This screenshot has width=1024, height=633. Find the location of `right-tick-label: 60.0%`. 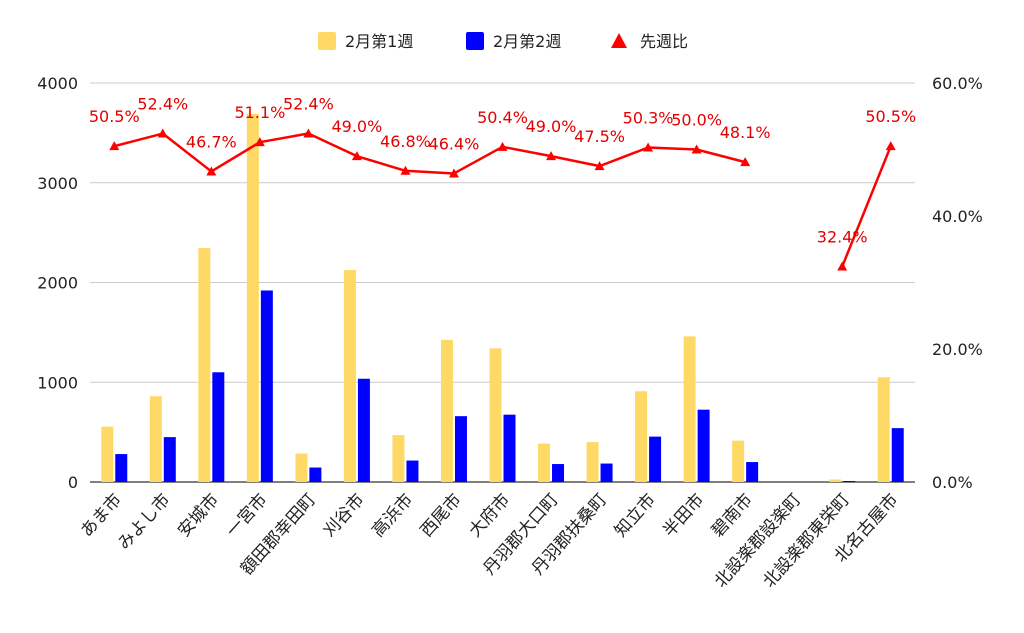

right-tick-label: 60.0% is located at coordinates (957, 83).